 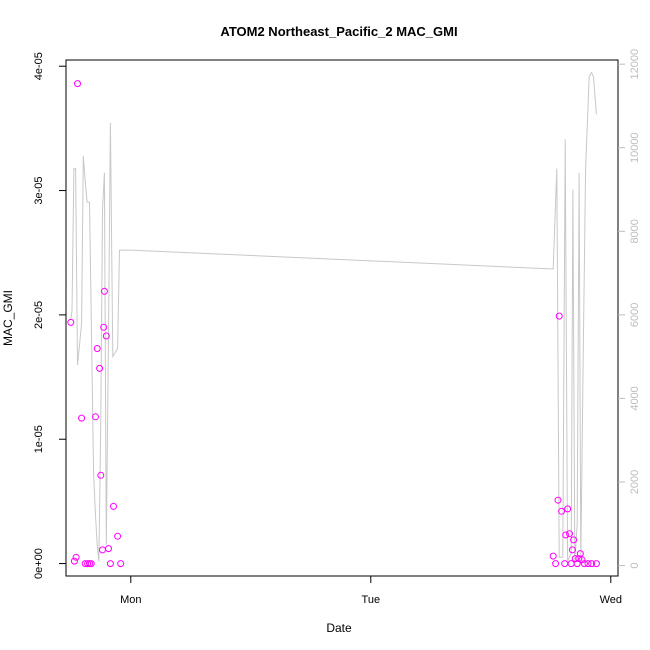 I want to click on y2-tick-label: 10000, so click(x=635, y=147).